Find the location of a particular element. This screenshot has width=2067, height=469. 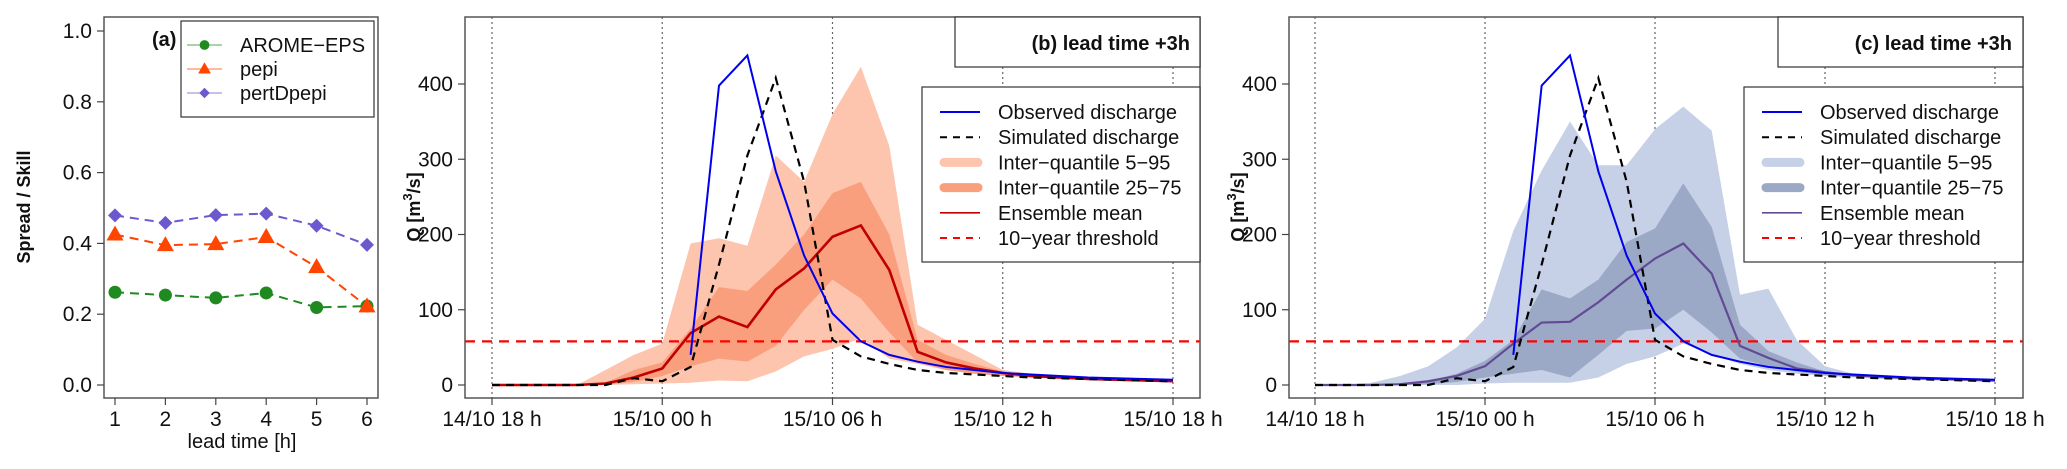

legend-label-observed-c: Observed discharge is located at coordinates (1909, 113).